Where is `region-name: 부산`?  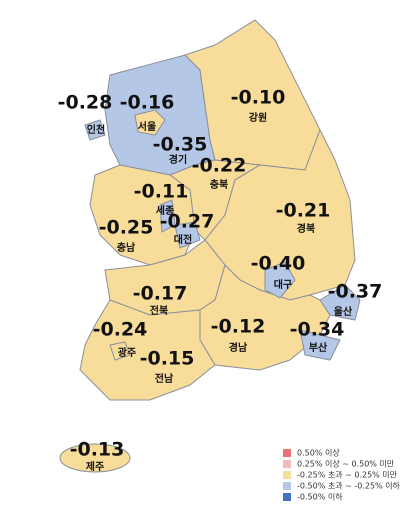 region-name: 부산 is located at coordinates (318, 347).